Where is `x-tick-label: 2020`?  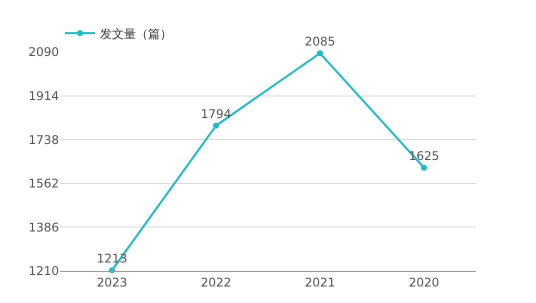 x-tick-label: 2020 is located at coordinates (424, 282).